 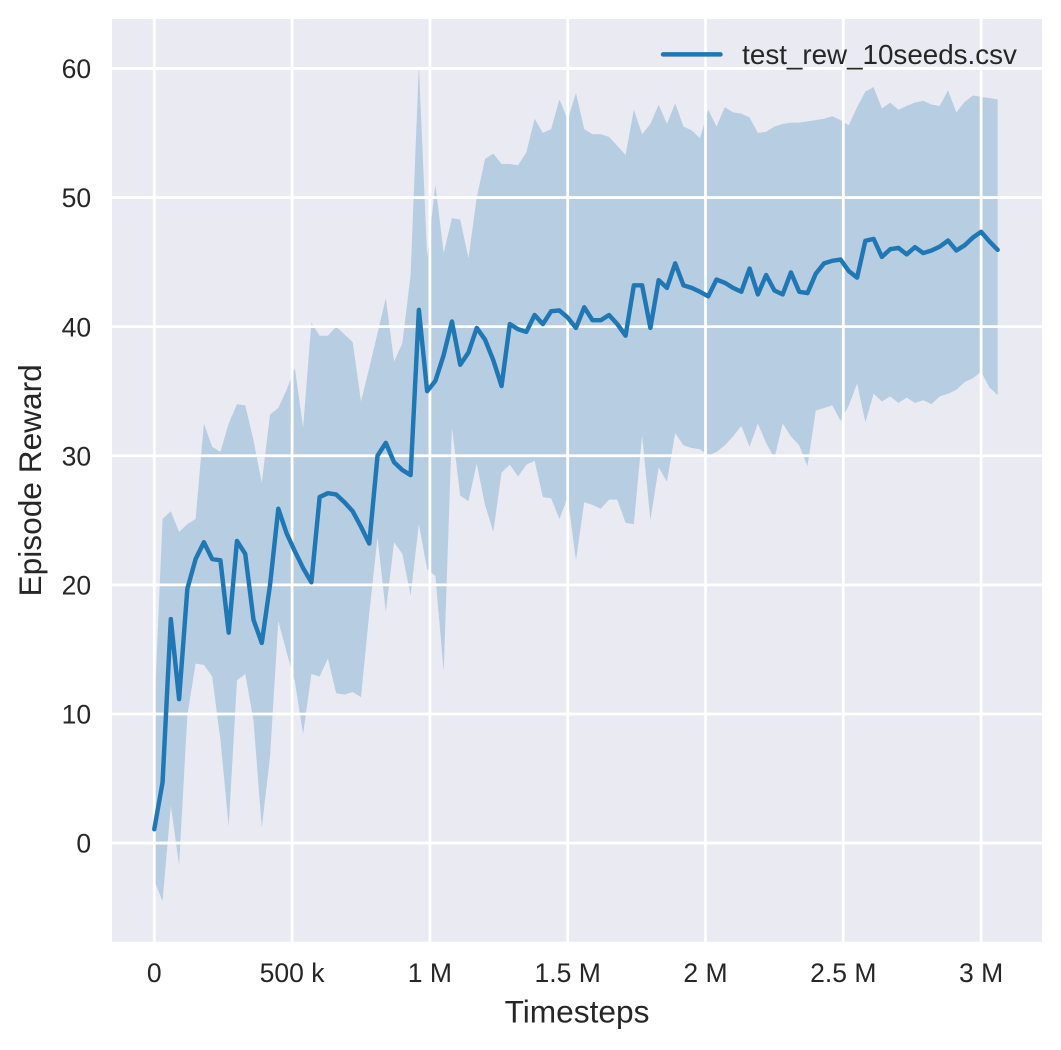 What do you see at coordinates (568, 973) in the screenshot?
I see `svg-text: 1.5 M` at bounding box center [568, 973].